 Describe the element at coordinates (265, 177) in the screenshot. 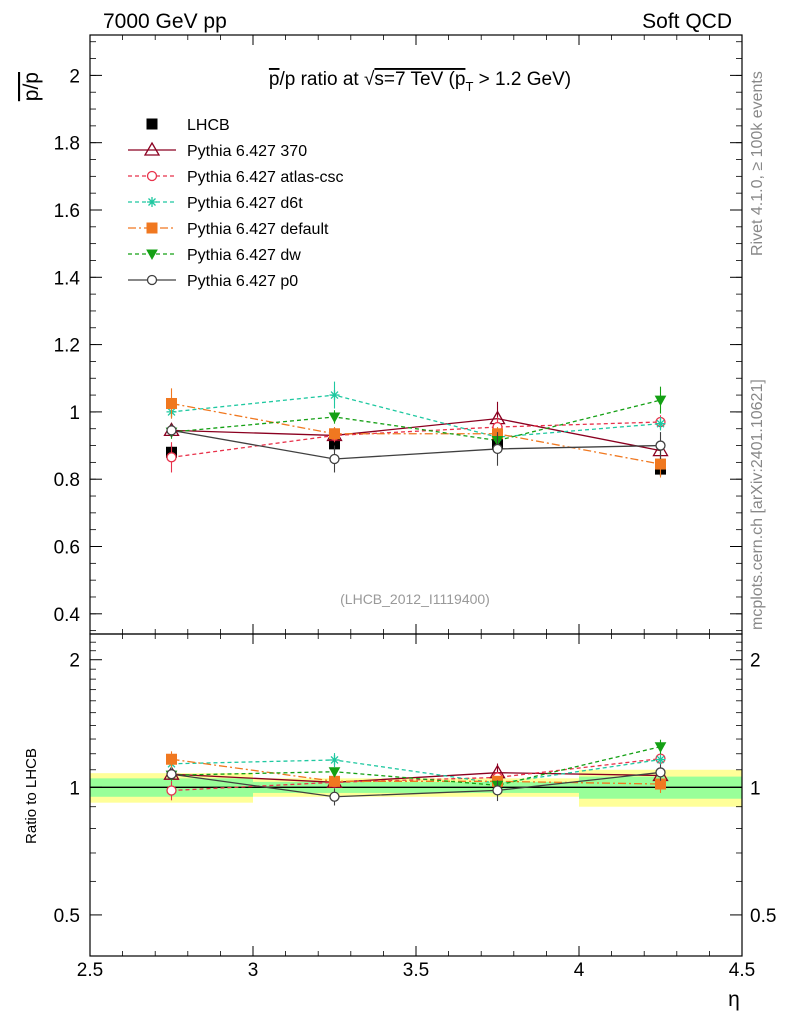

I see `legend-label-2: Pythia 6.427 atlas-csc` at that location.